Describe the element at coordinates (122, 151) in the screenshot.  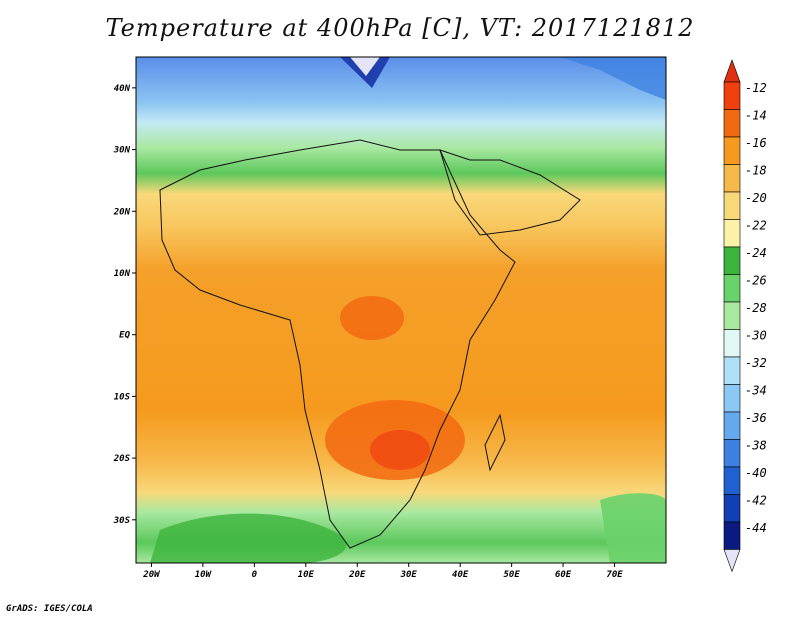
I see `lat-tick-label: 30N` at that location.